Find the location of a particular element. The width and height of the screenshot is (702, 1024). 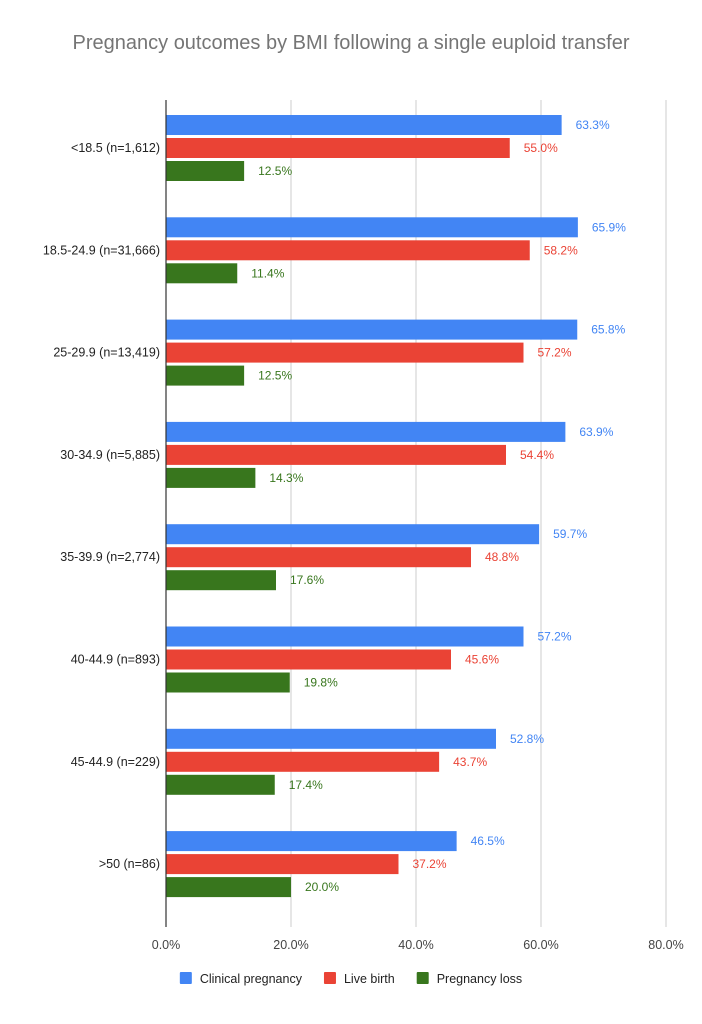

data-label: 54.4% is located at coordinates (537, 455).